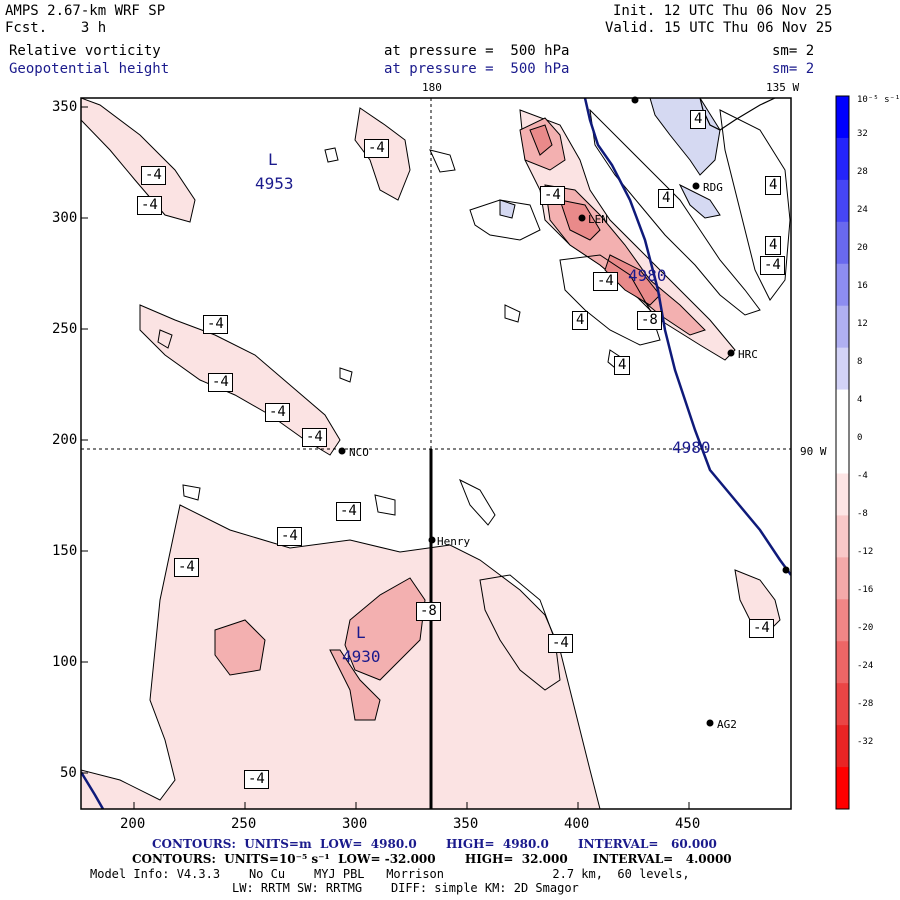  Describe the element at coordinates (865, 666) in the screenshot. I see `colorbar-label: -24` at that location.